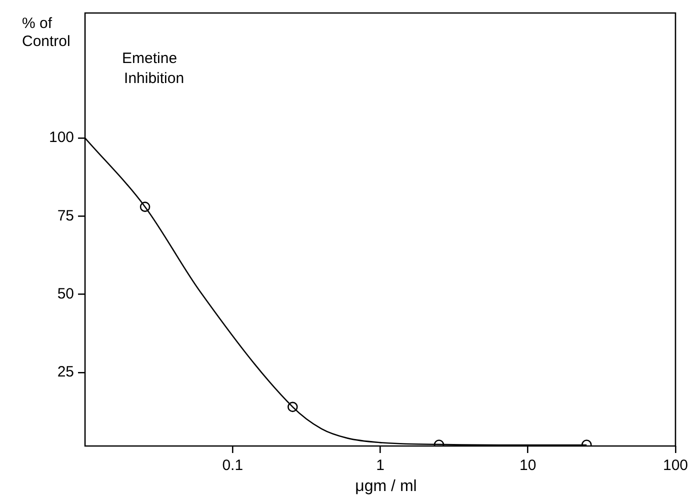 Image resolution: width=692 pixels, height=501 pixels. I want to click on y-tick-label: 25, so click(65, 372).